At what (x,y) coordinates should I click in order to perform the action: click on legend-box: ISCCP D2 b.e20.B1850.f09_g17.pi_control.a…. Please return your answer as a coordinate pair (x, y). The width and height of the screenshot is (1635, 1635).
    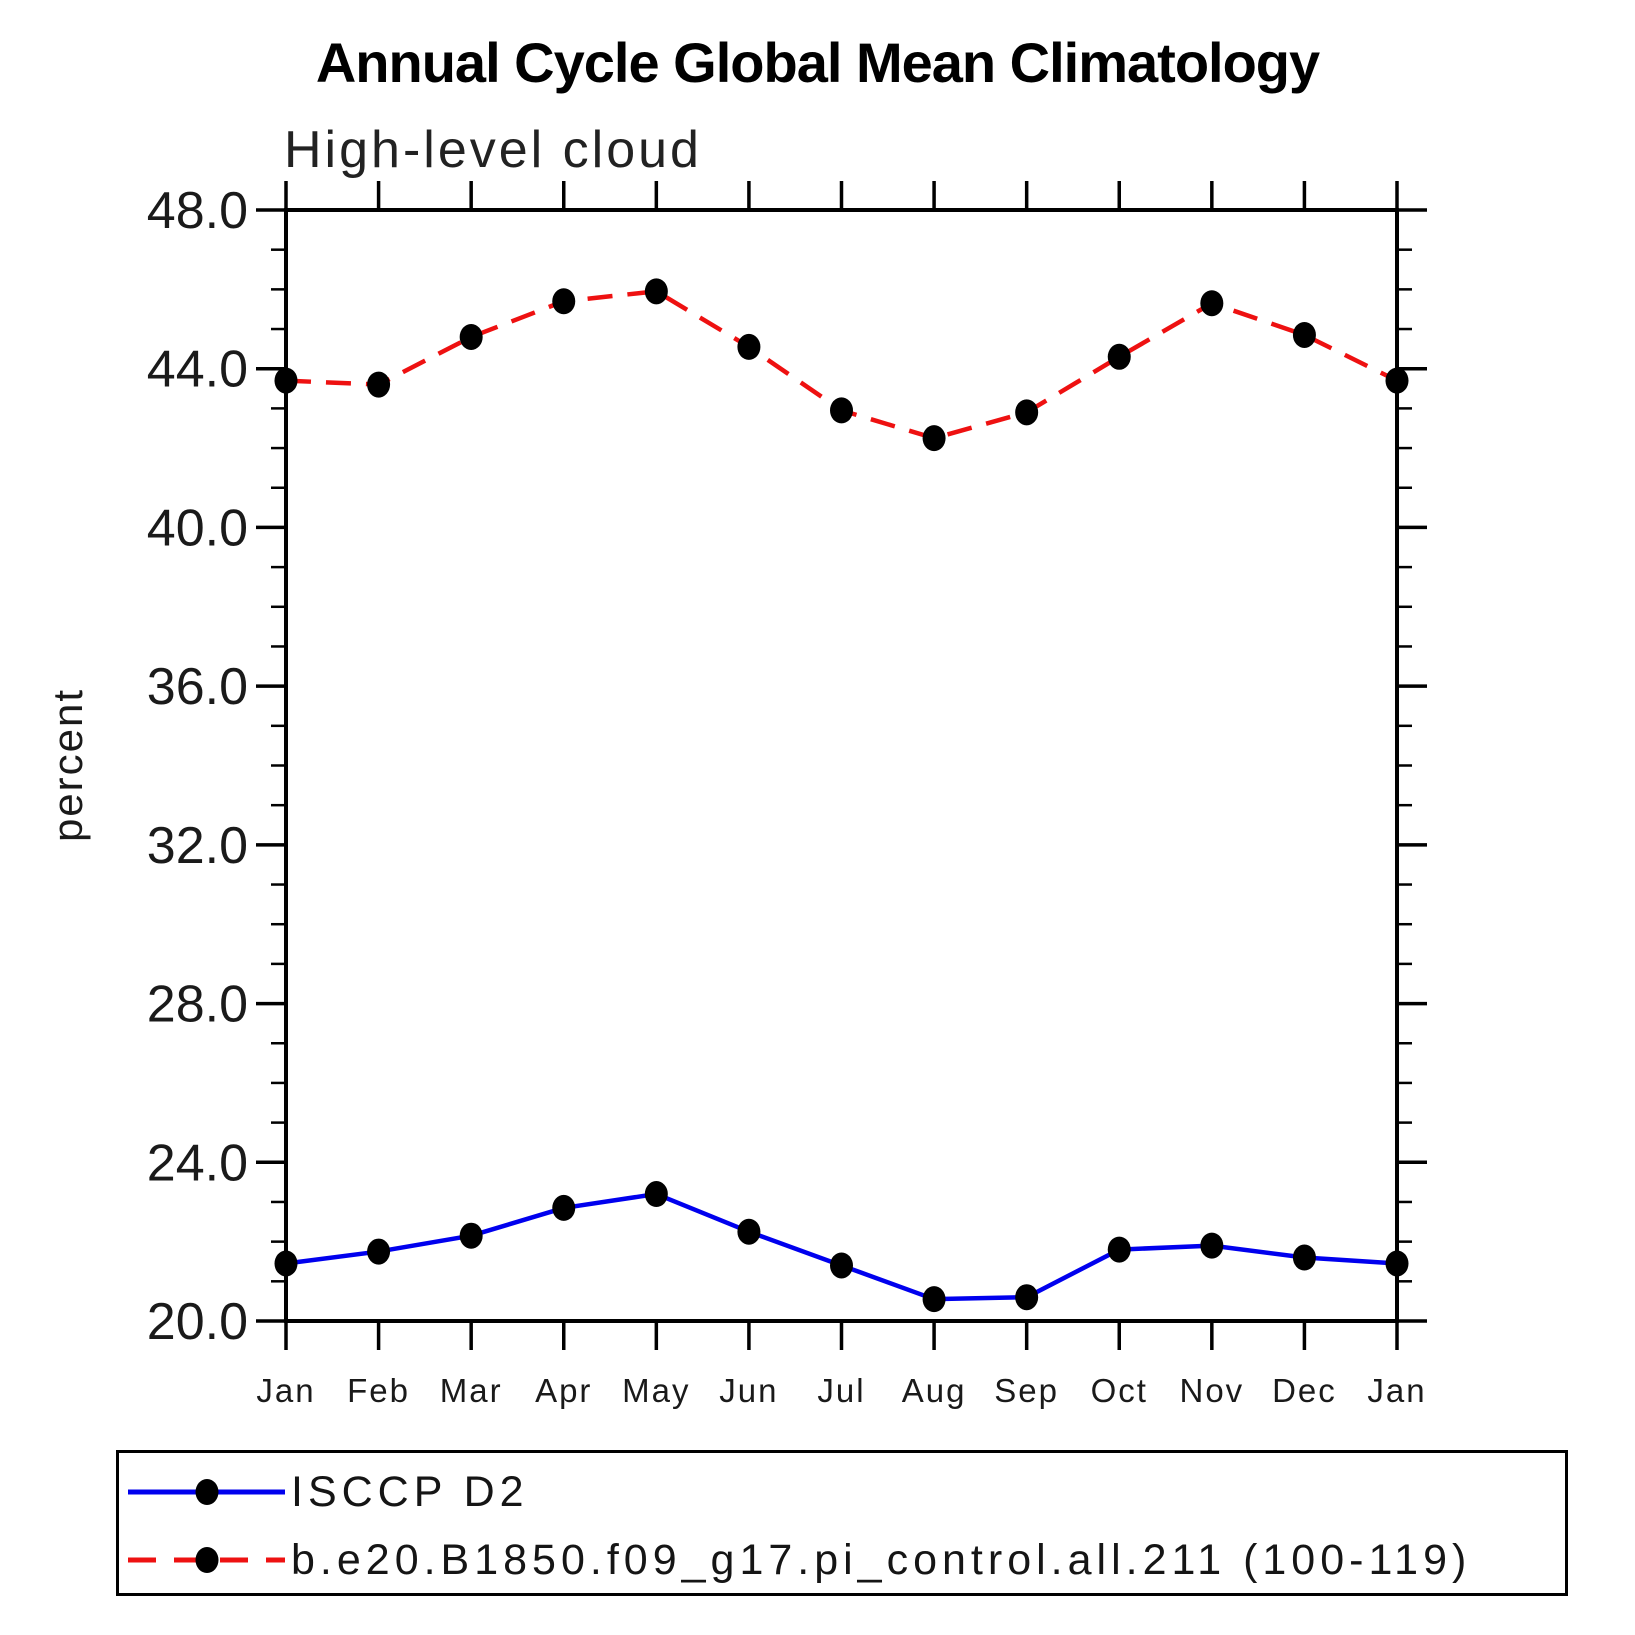
    Looking at the image, I should click on (842, 1523).